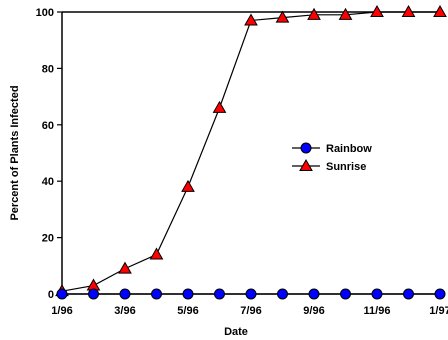 The height and width of the screenshot is (340, 448). I want to click on legend-label-rainbow: Rainbow, so click(349, 149).